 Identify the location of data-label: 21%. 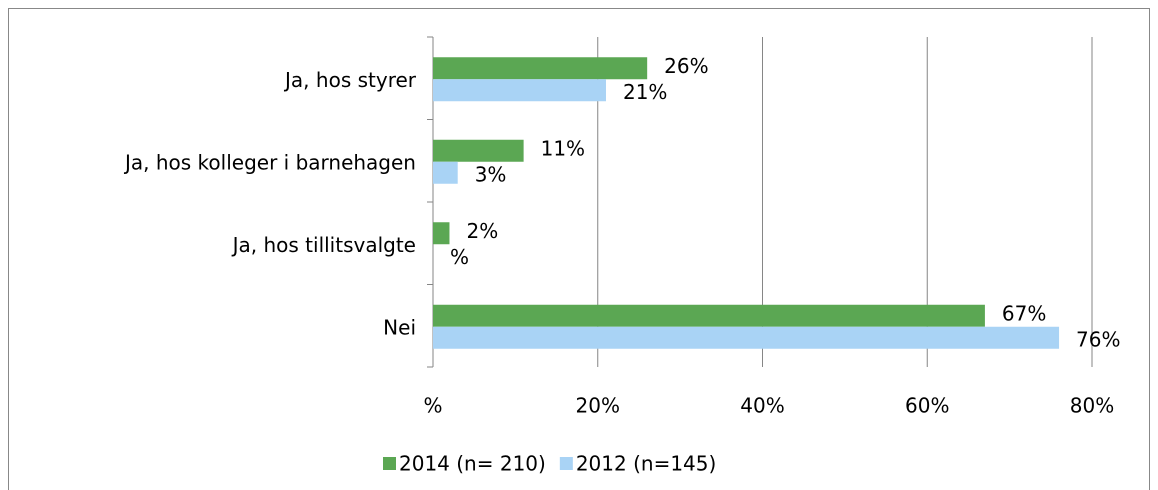
(645, 92).